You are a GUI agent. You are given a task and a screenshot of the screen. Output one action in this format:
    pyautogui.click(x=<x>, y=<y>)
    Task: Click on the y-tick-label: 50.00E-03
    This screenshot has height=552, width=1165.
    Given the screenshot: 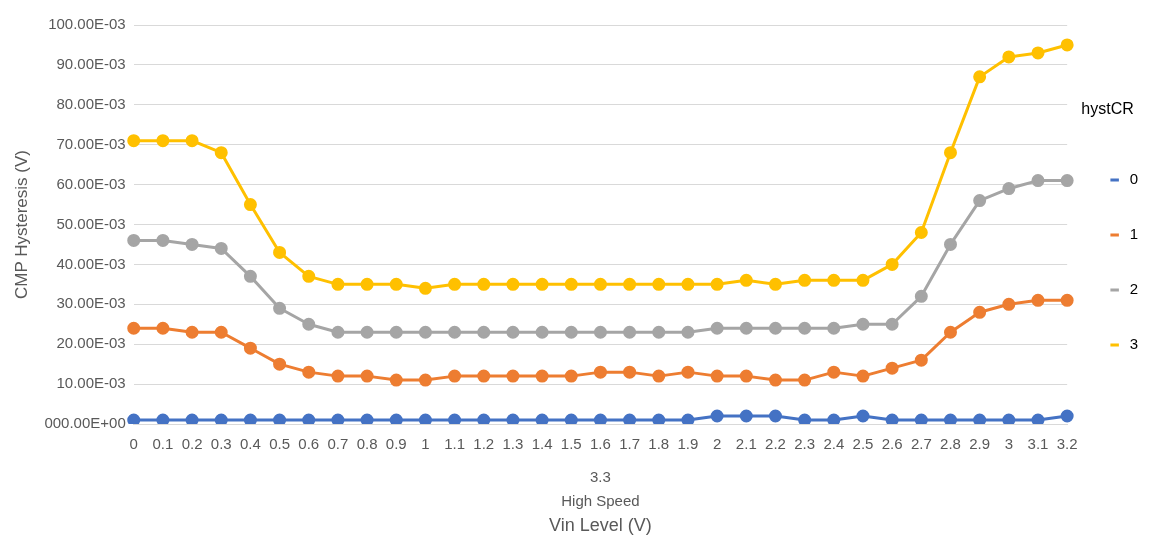 What is the action you would take?
    pyautogui.click(x=91, y=223)
    